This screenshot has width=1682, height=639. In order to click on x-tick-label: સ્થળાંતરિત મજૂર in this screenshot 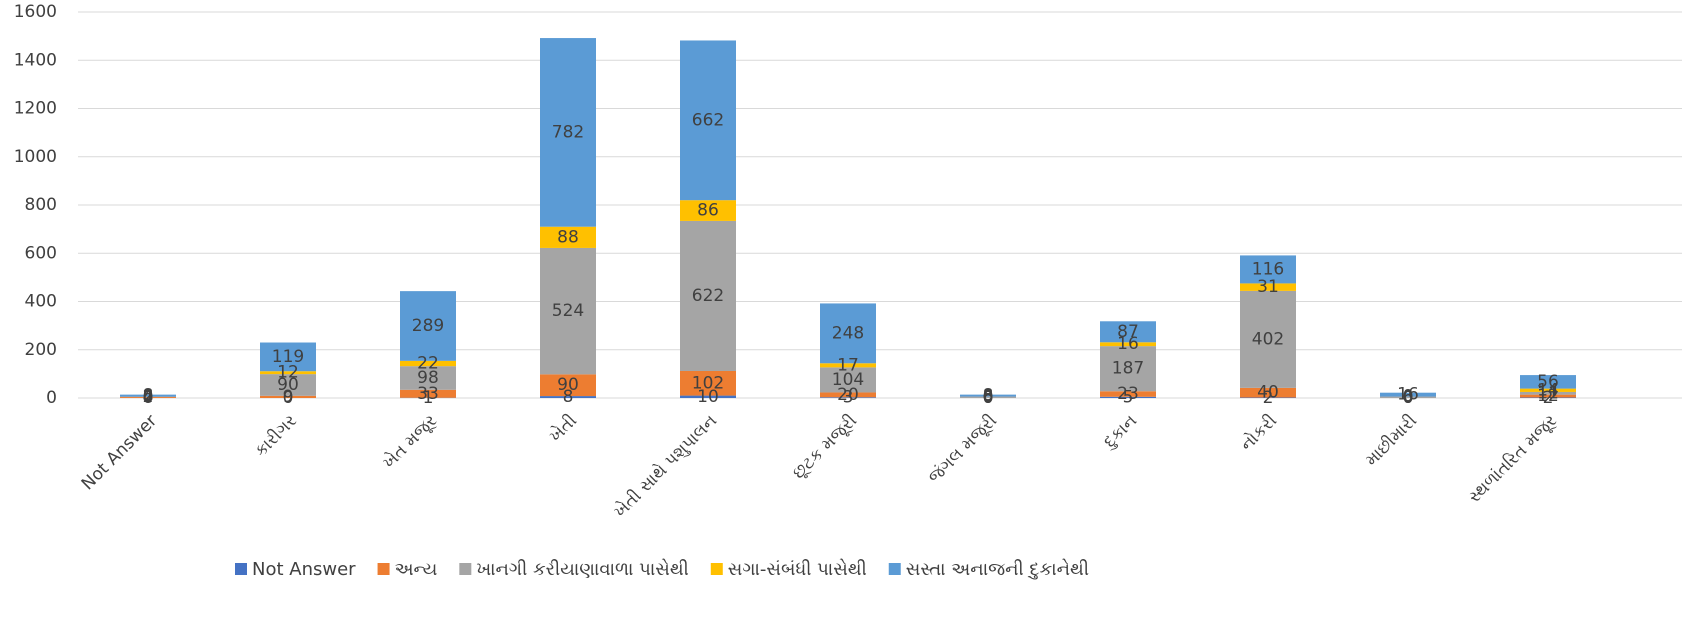, I will do `click(1513, 459)`.